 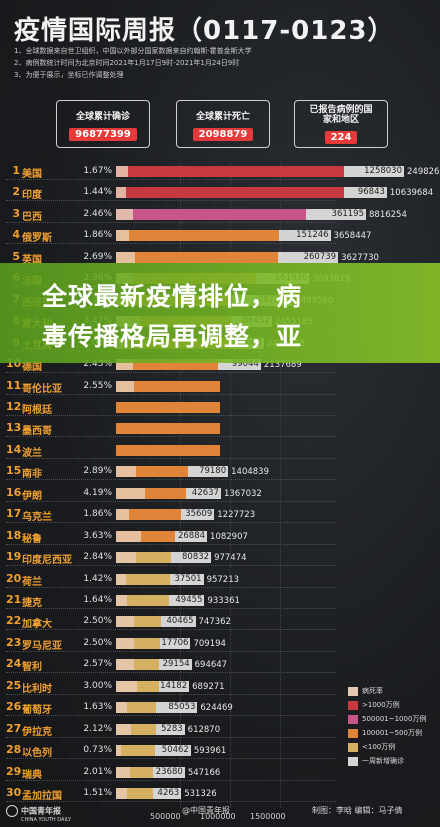 I want to click on total-cases-label: 547166, so click(x=204, y=772).